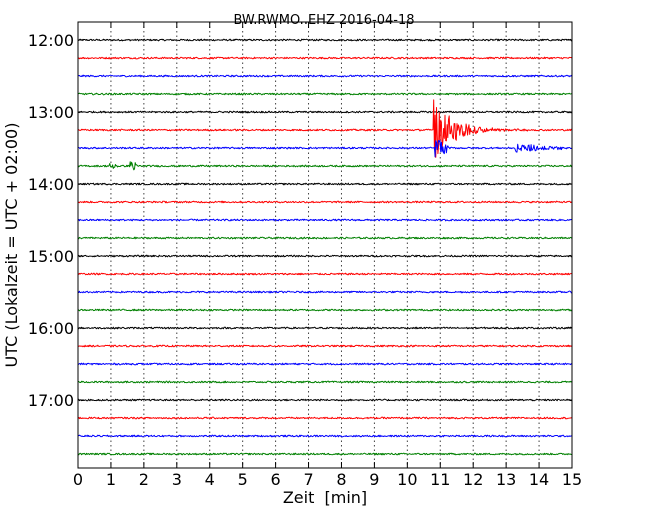 The image size is (650, 520). I want to click on y-tick-label: 15:00, so click(51, 256).